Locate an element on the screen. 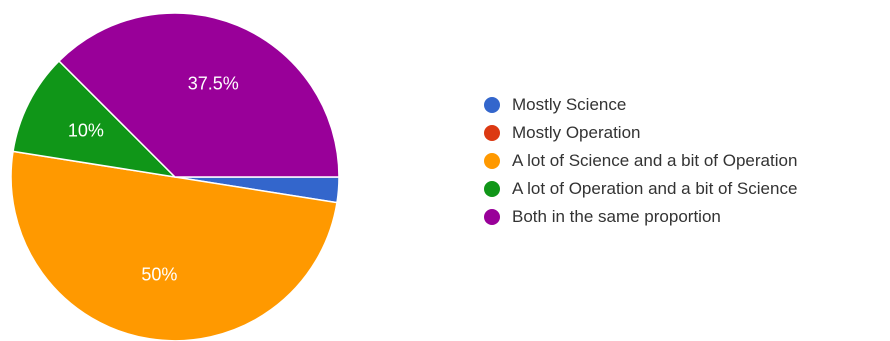  legend-item: A lot of Science and a bit of Operation is located at coordinates (640, 161).